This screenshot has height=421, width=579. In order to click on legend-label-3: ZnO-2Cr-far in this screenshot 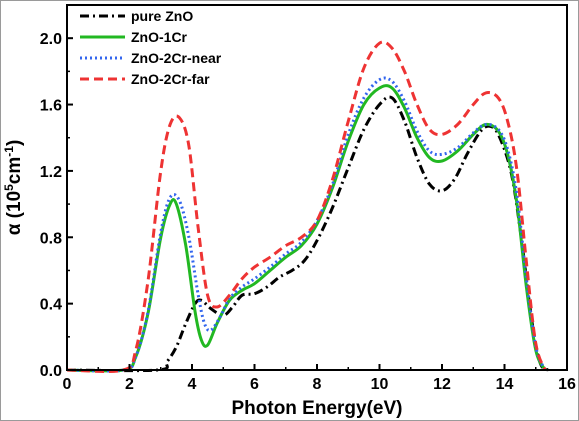, I will do `click(170, 79)`.